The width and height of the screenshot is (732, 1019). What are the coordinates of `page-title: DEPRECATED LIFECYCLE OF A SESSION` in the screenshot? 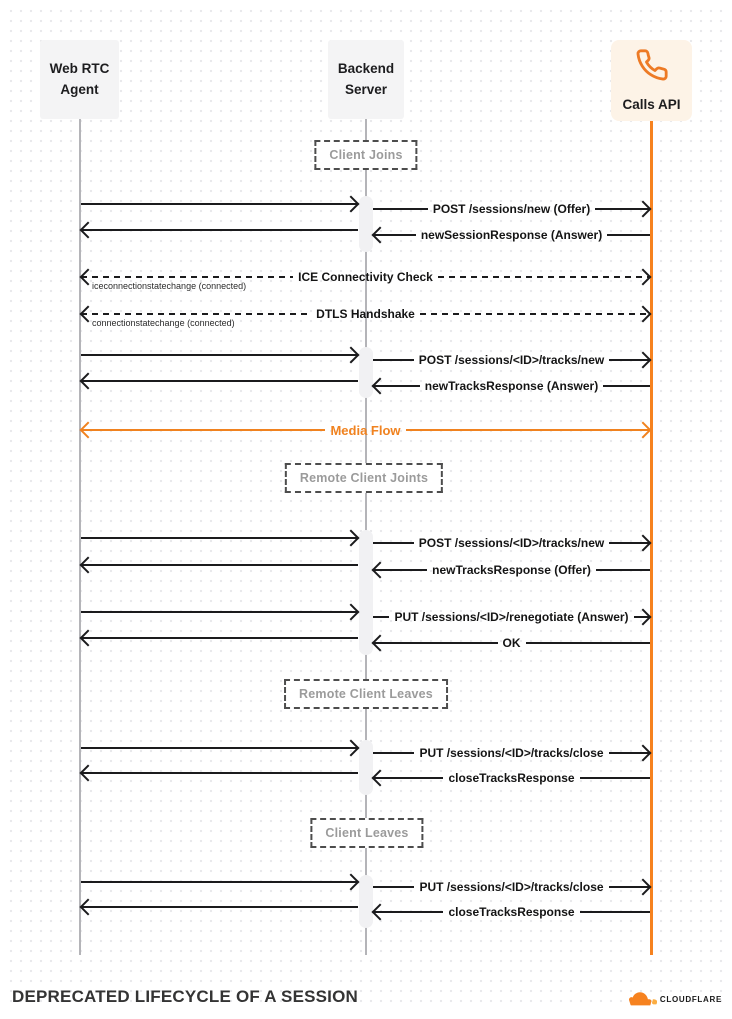 It's located at (185, 996).